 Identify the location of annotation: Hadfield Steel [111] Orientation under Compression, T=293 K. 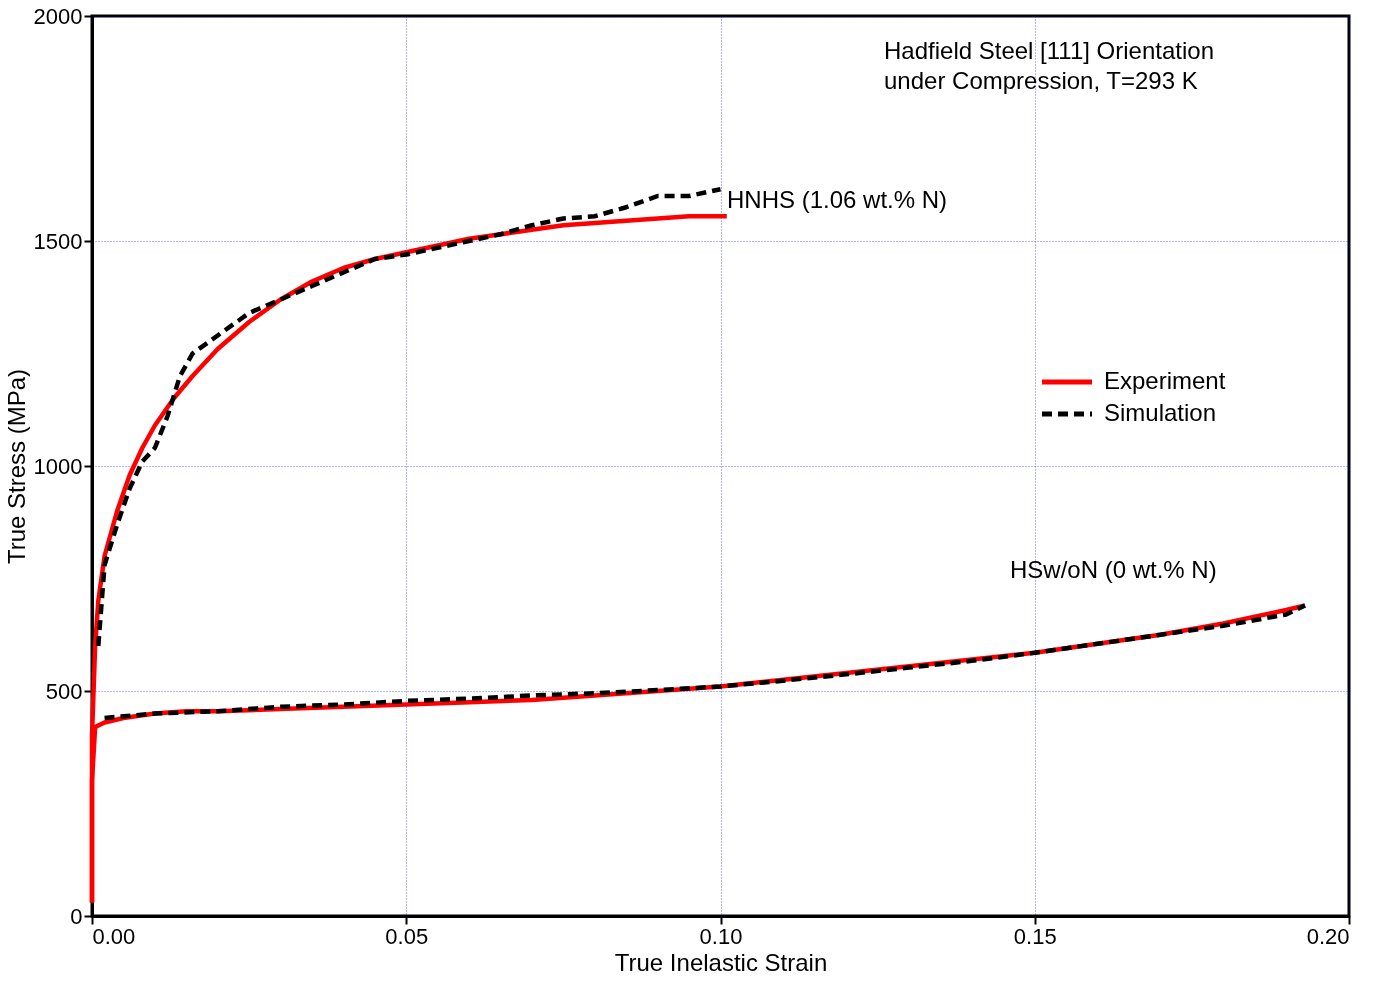
(1049, 65).